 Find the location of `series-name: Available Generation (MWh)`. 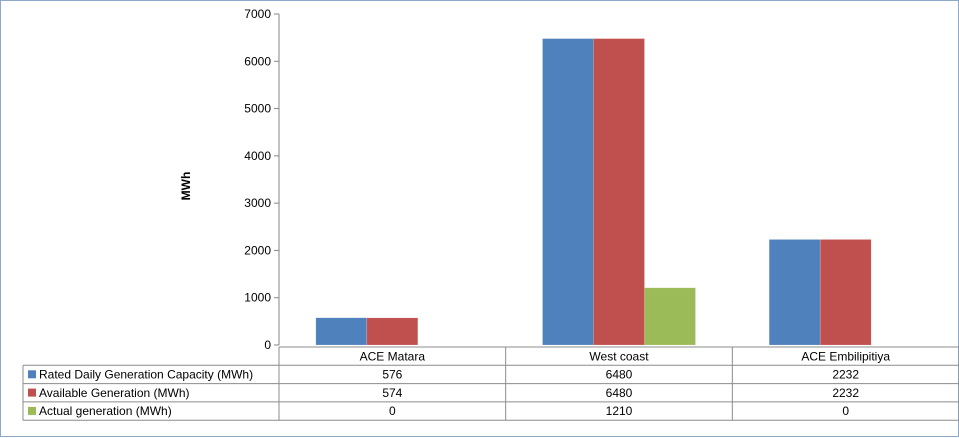

series-name: Available Generation (MWh) is located at coordinates (114, 393).